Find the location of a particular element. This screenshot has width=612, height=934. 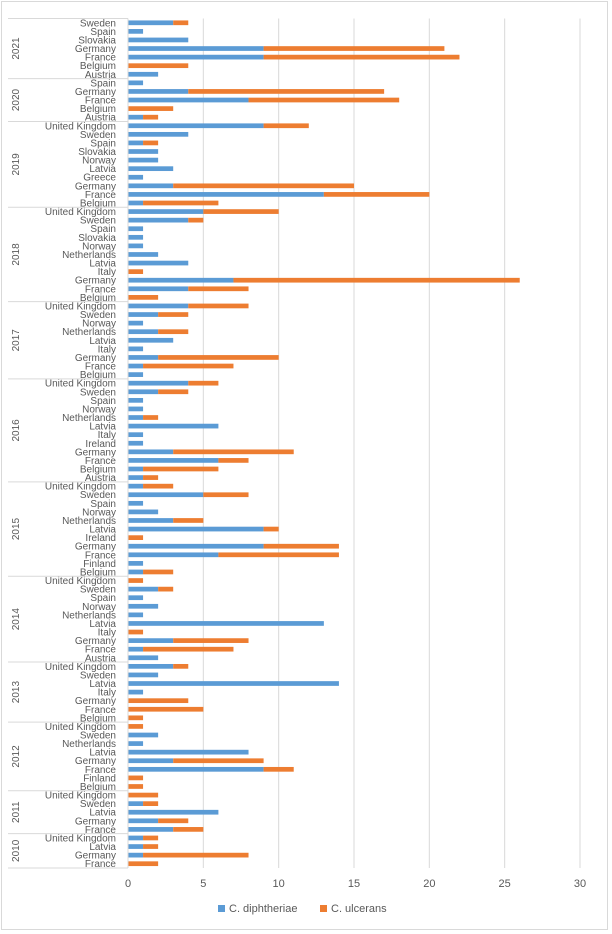

x-tick-label: 25 is located at coordinates (505, 884).